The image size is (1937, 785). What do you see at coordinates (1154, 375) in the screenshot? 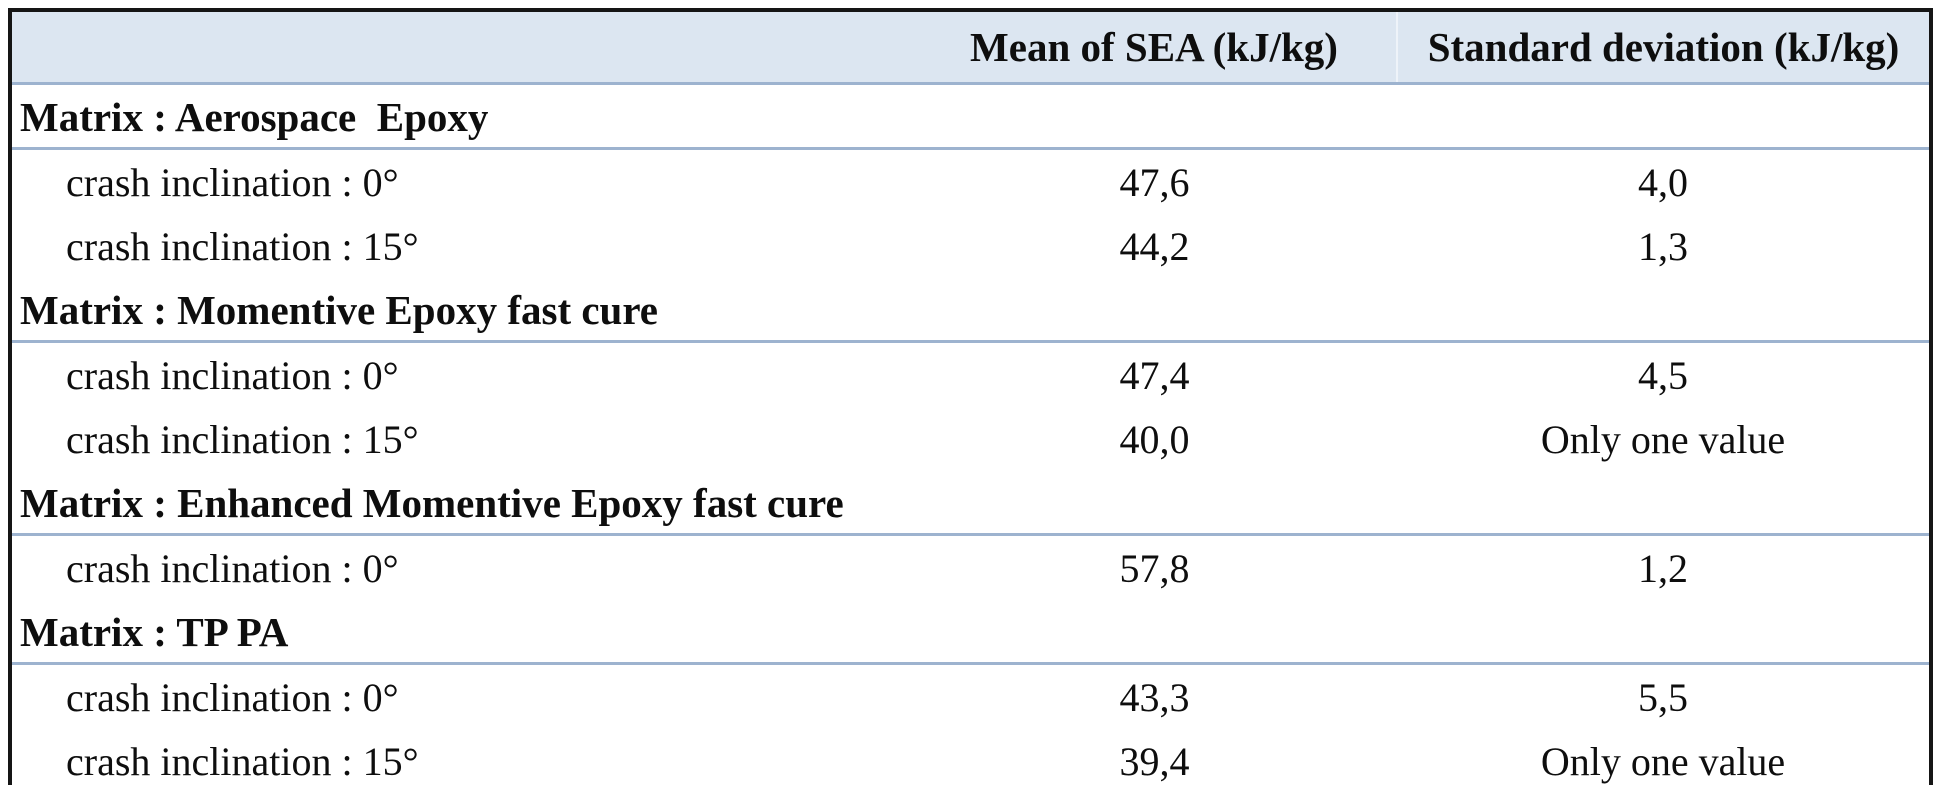
I see `mean-value-cell: 47,4` at bounding box center [1154, 375].